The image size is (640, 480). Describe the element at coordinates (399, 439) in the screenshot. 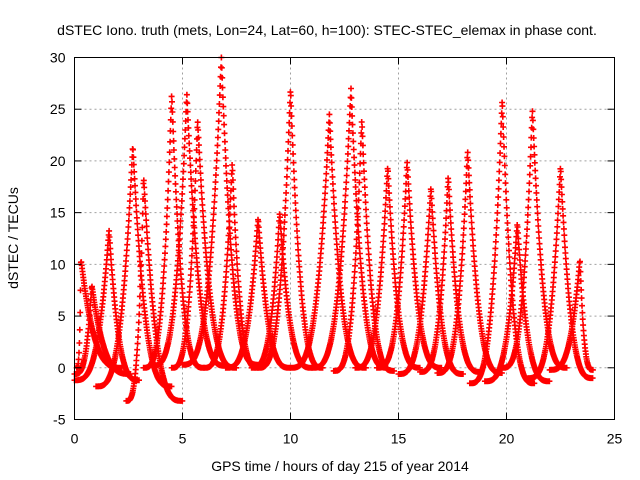

I see `x-tick-label: 15` at that location.